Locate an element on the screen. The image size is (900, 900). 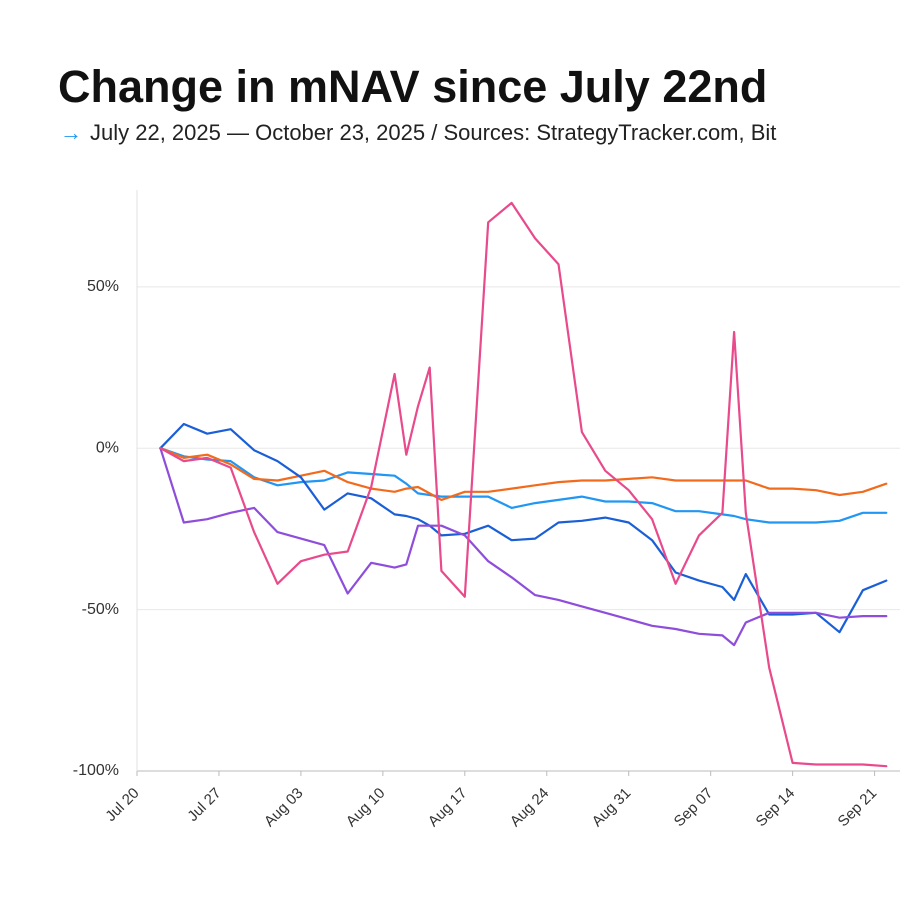
subtitle-arrow: → is located at coordinates (71, 132).